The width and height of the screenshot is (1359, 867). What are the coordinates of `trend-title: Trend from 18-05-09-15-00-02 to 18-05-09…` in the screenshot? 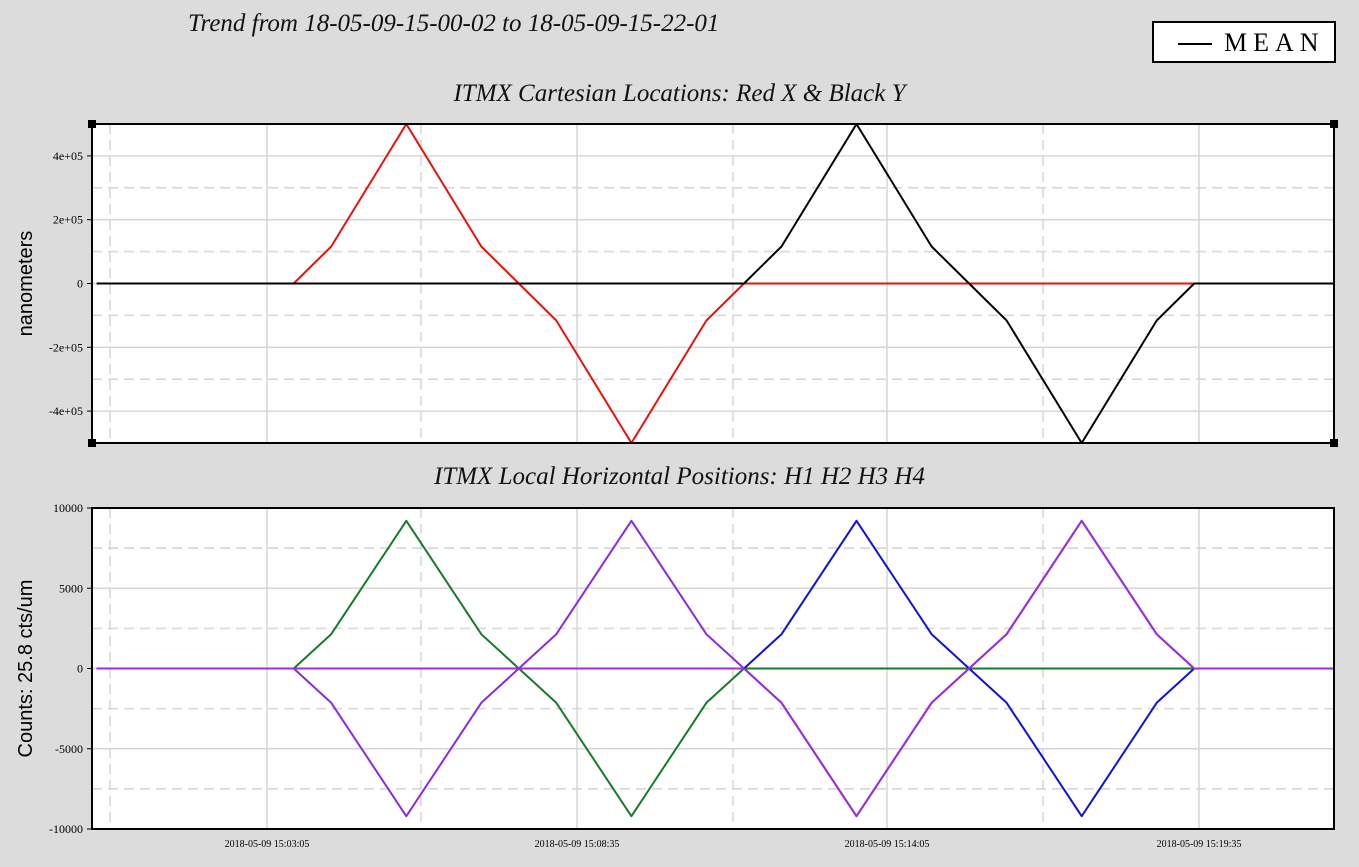 It's located at (454, 23).